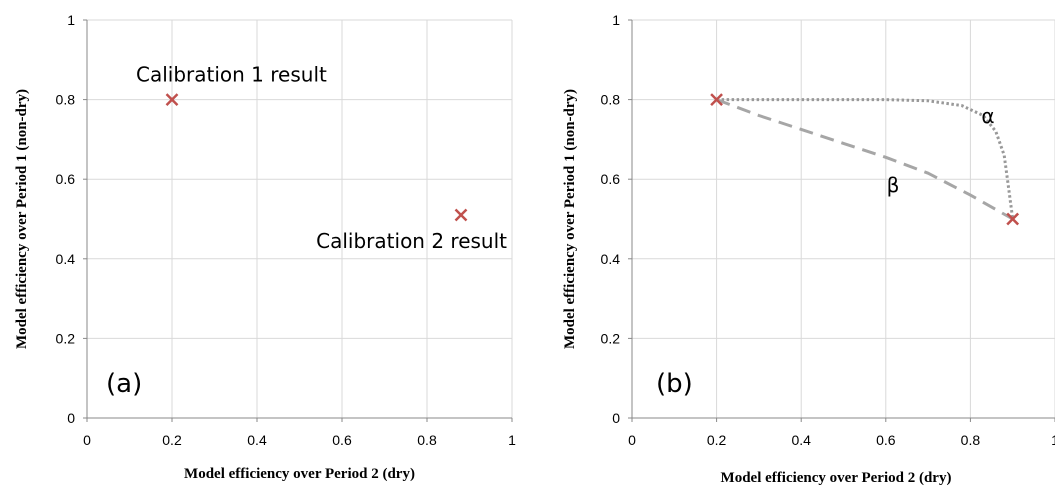  I want to click on series-beta-curve, so click(865, 159).